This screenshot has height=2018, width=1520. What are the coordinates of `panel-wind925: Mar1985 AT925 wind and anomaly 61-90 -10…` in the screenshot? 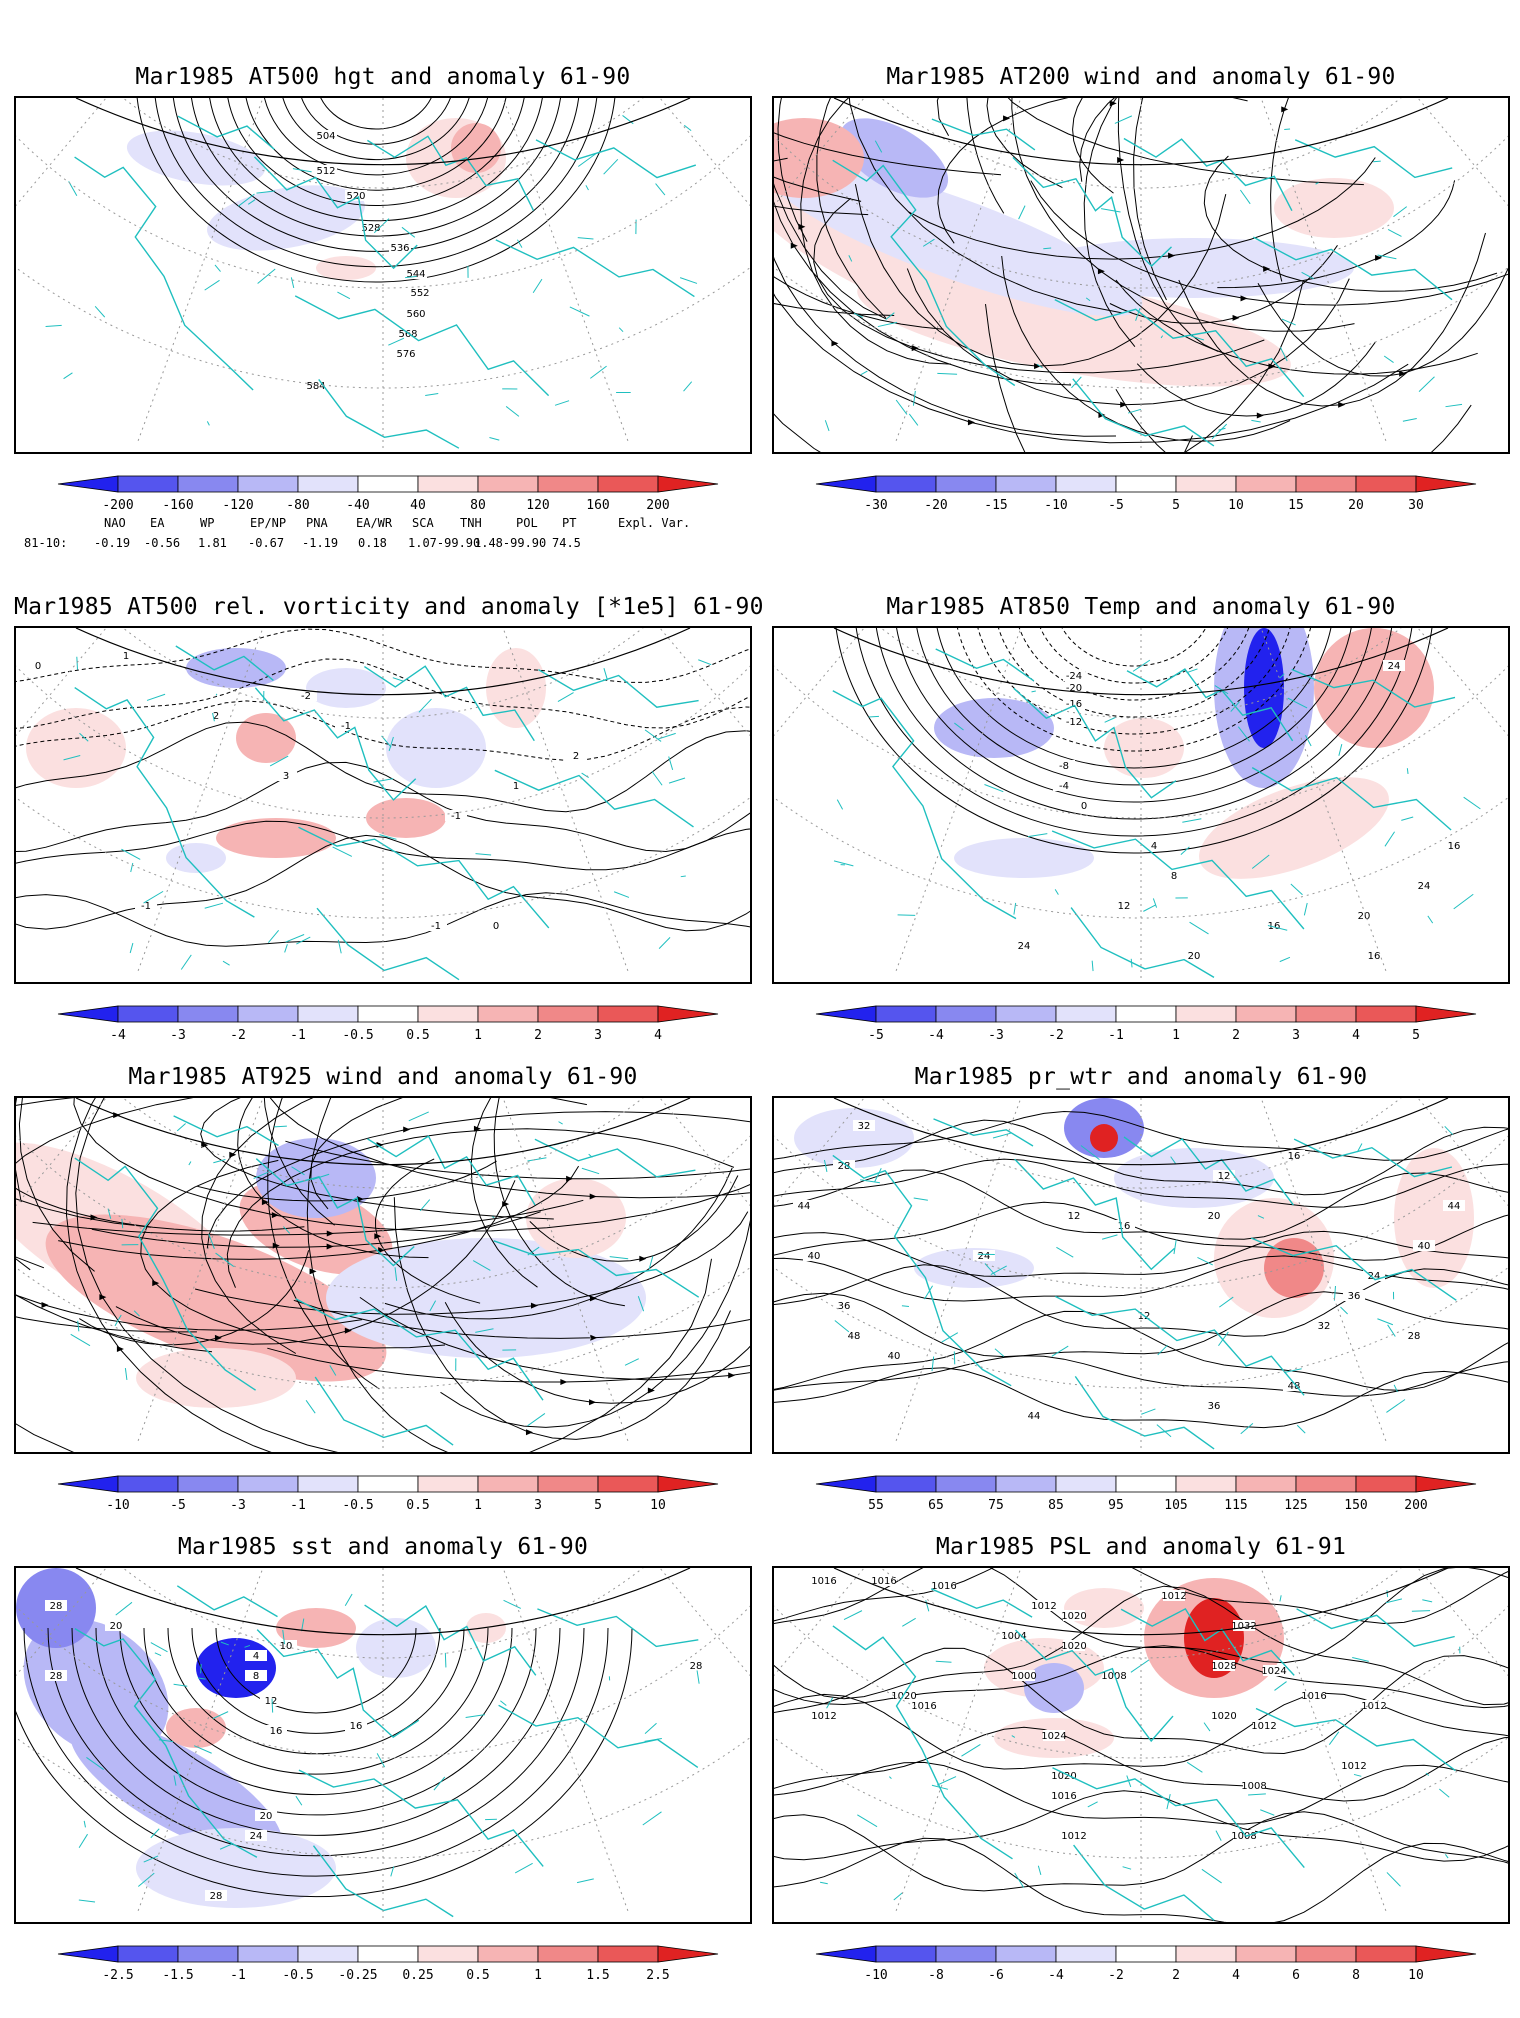 It's located at (383, 1303).